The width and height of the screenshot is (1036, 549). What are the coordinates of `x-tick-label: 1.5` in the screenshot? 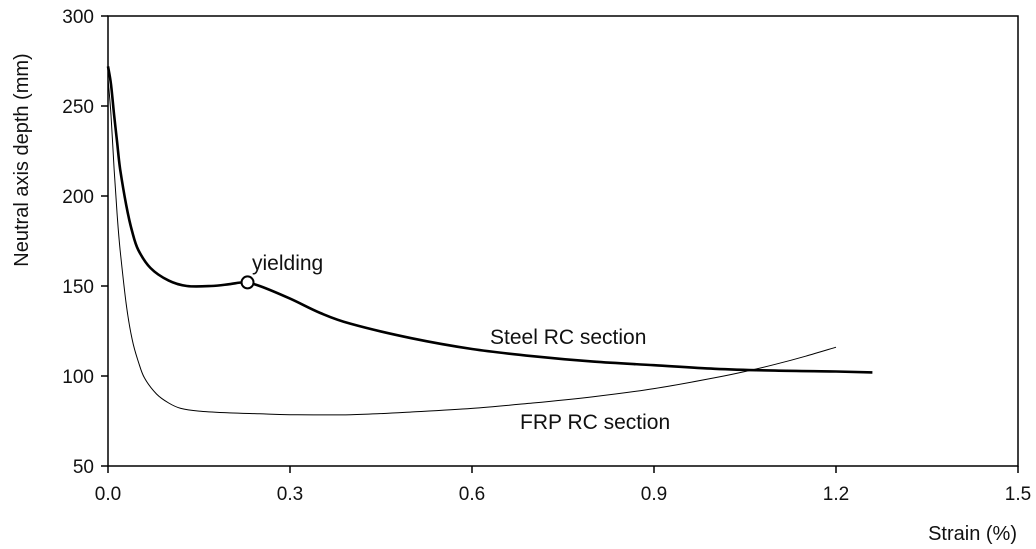 It's located at (1018, 494).